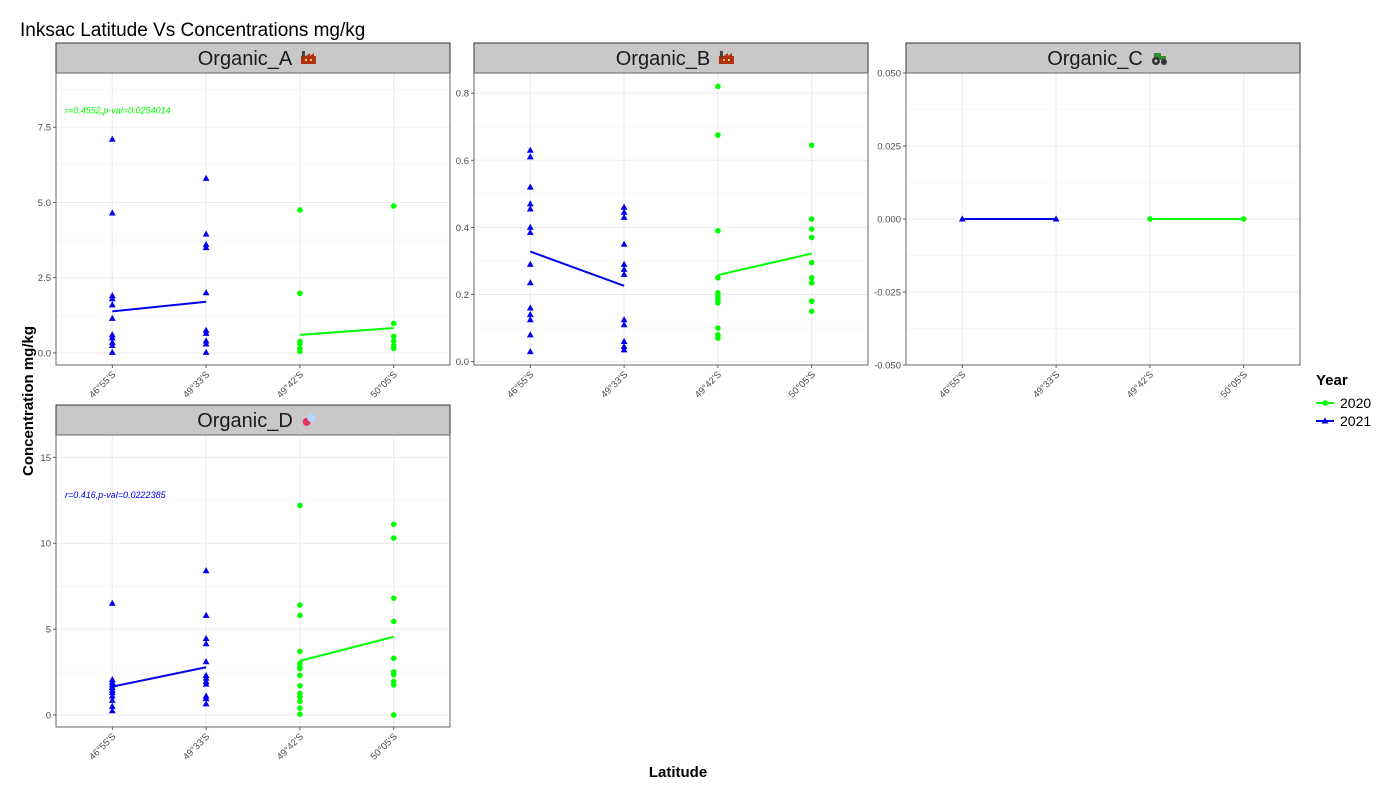 The width and height of the screenshot is (1400, 805). Describe the element at coordinates (1095, 59) in the screenshot. I see `facet-label: Organic_C` at that location.